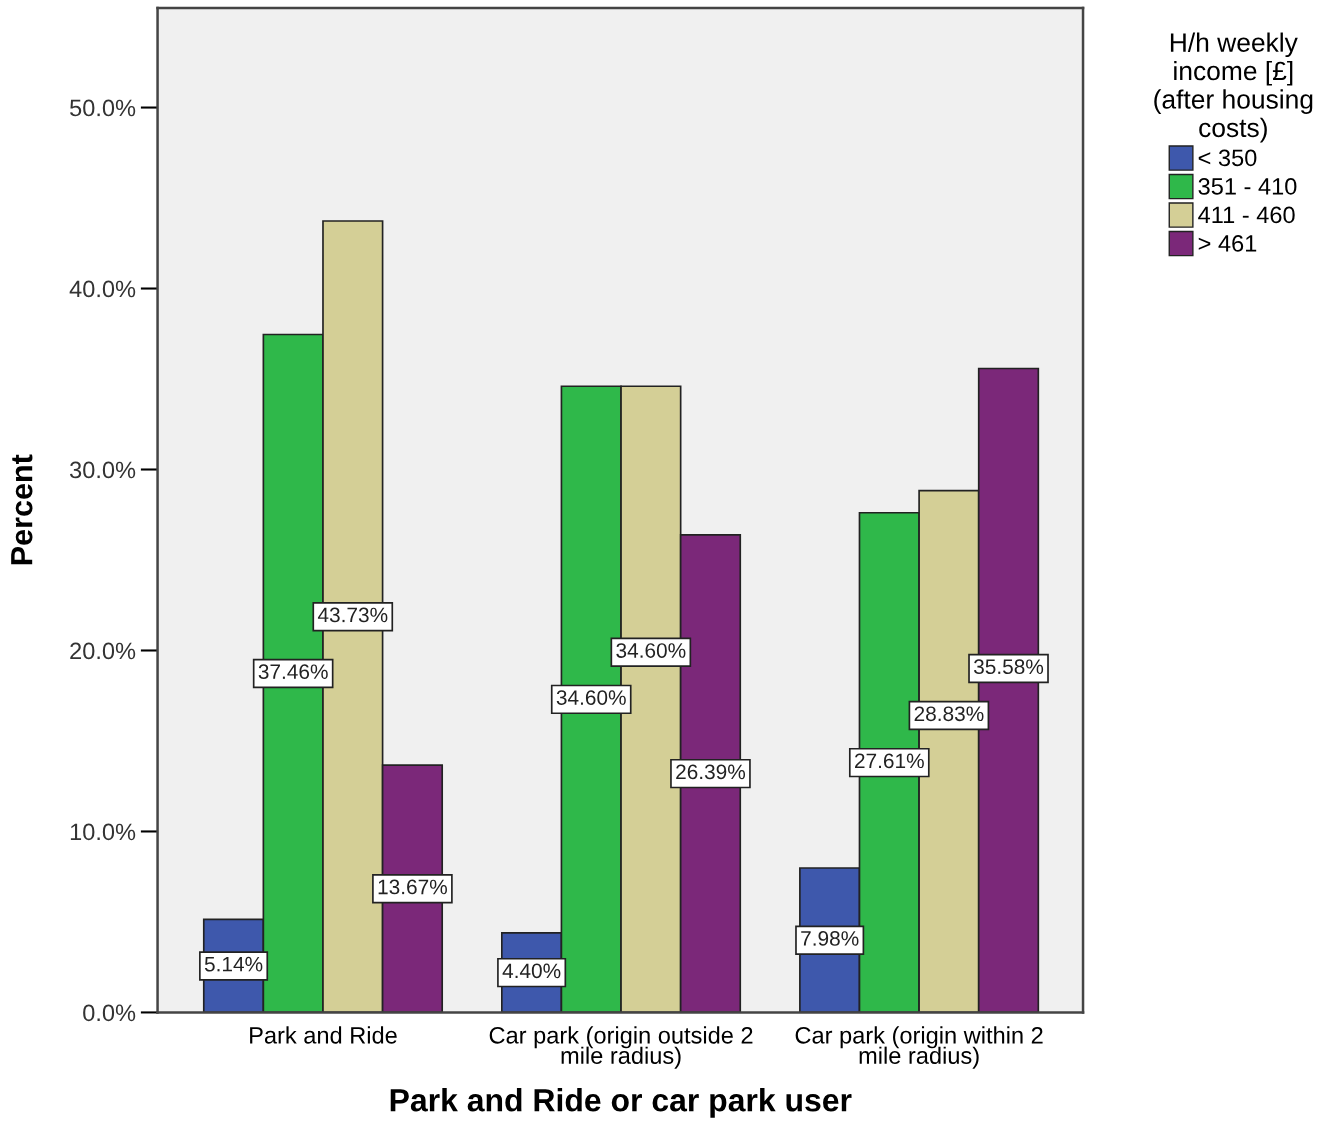 This screenshot has width=1324, height=1144. What do you see at coordinates (103, 651) in the screenshot?
I see `y-tick-label: 20.0%` at bounding box center [103, 651].